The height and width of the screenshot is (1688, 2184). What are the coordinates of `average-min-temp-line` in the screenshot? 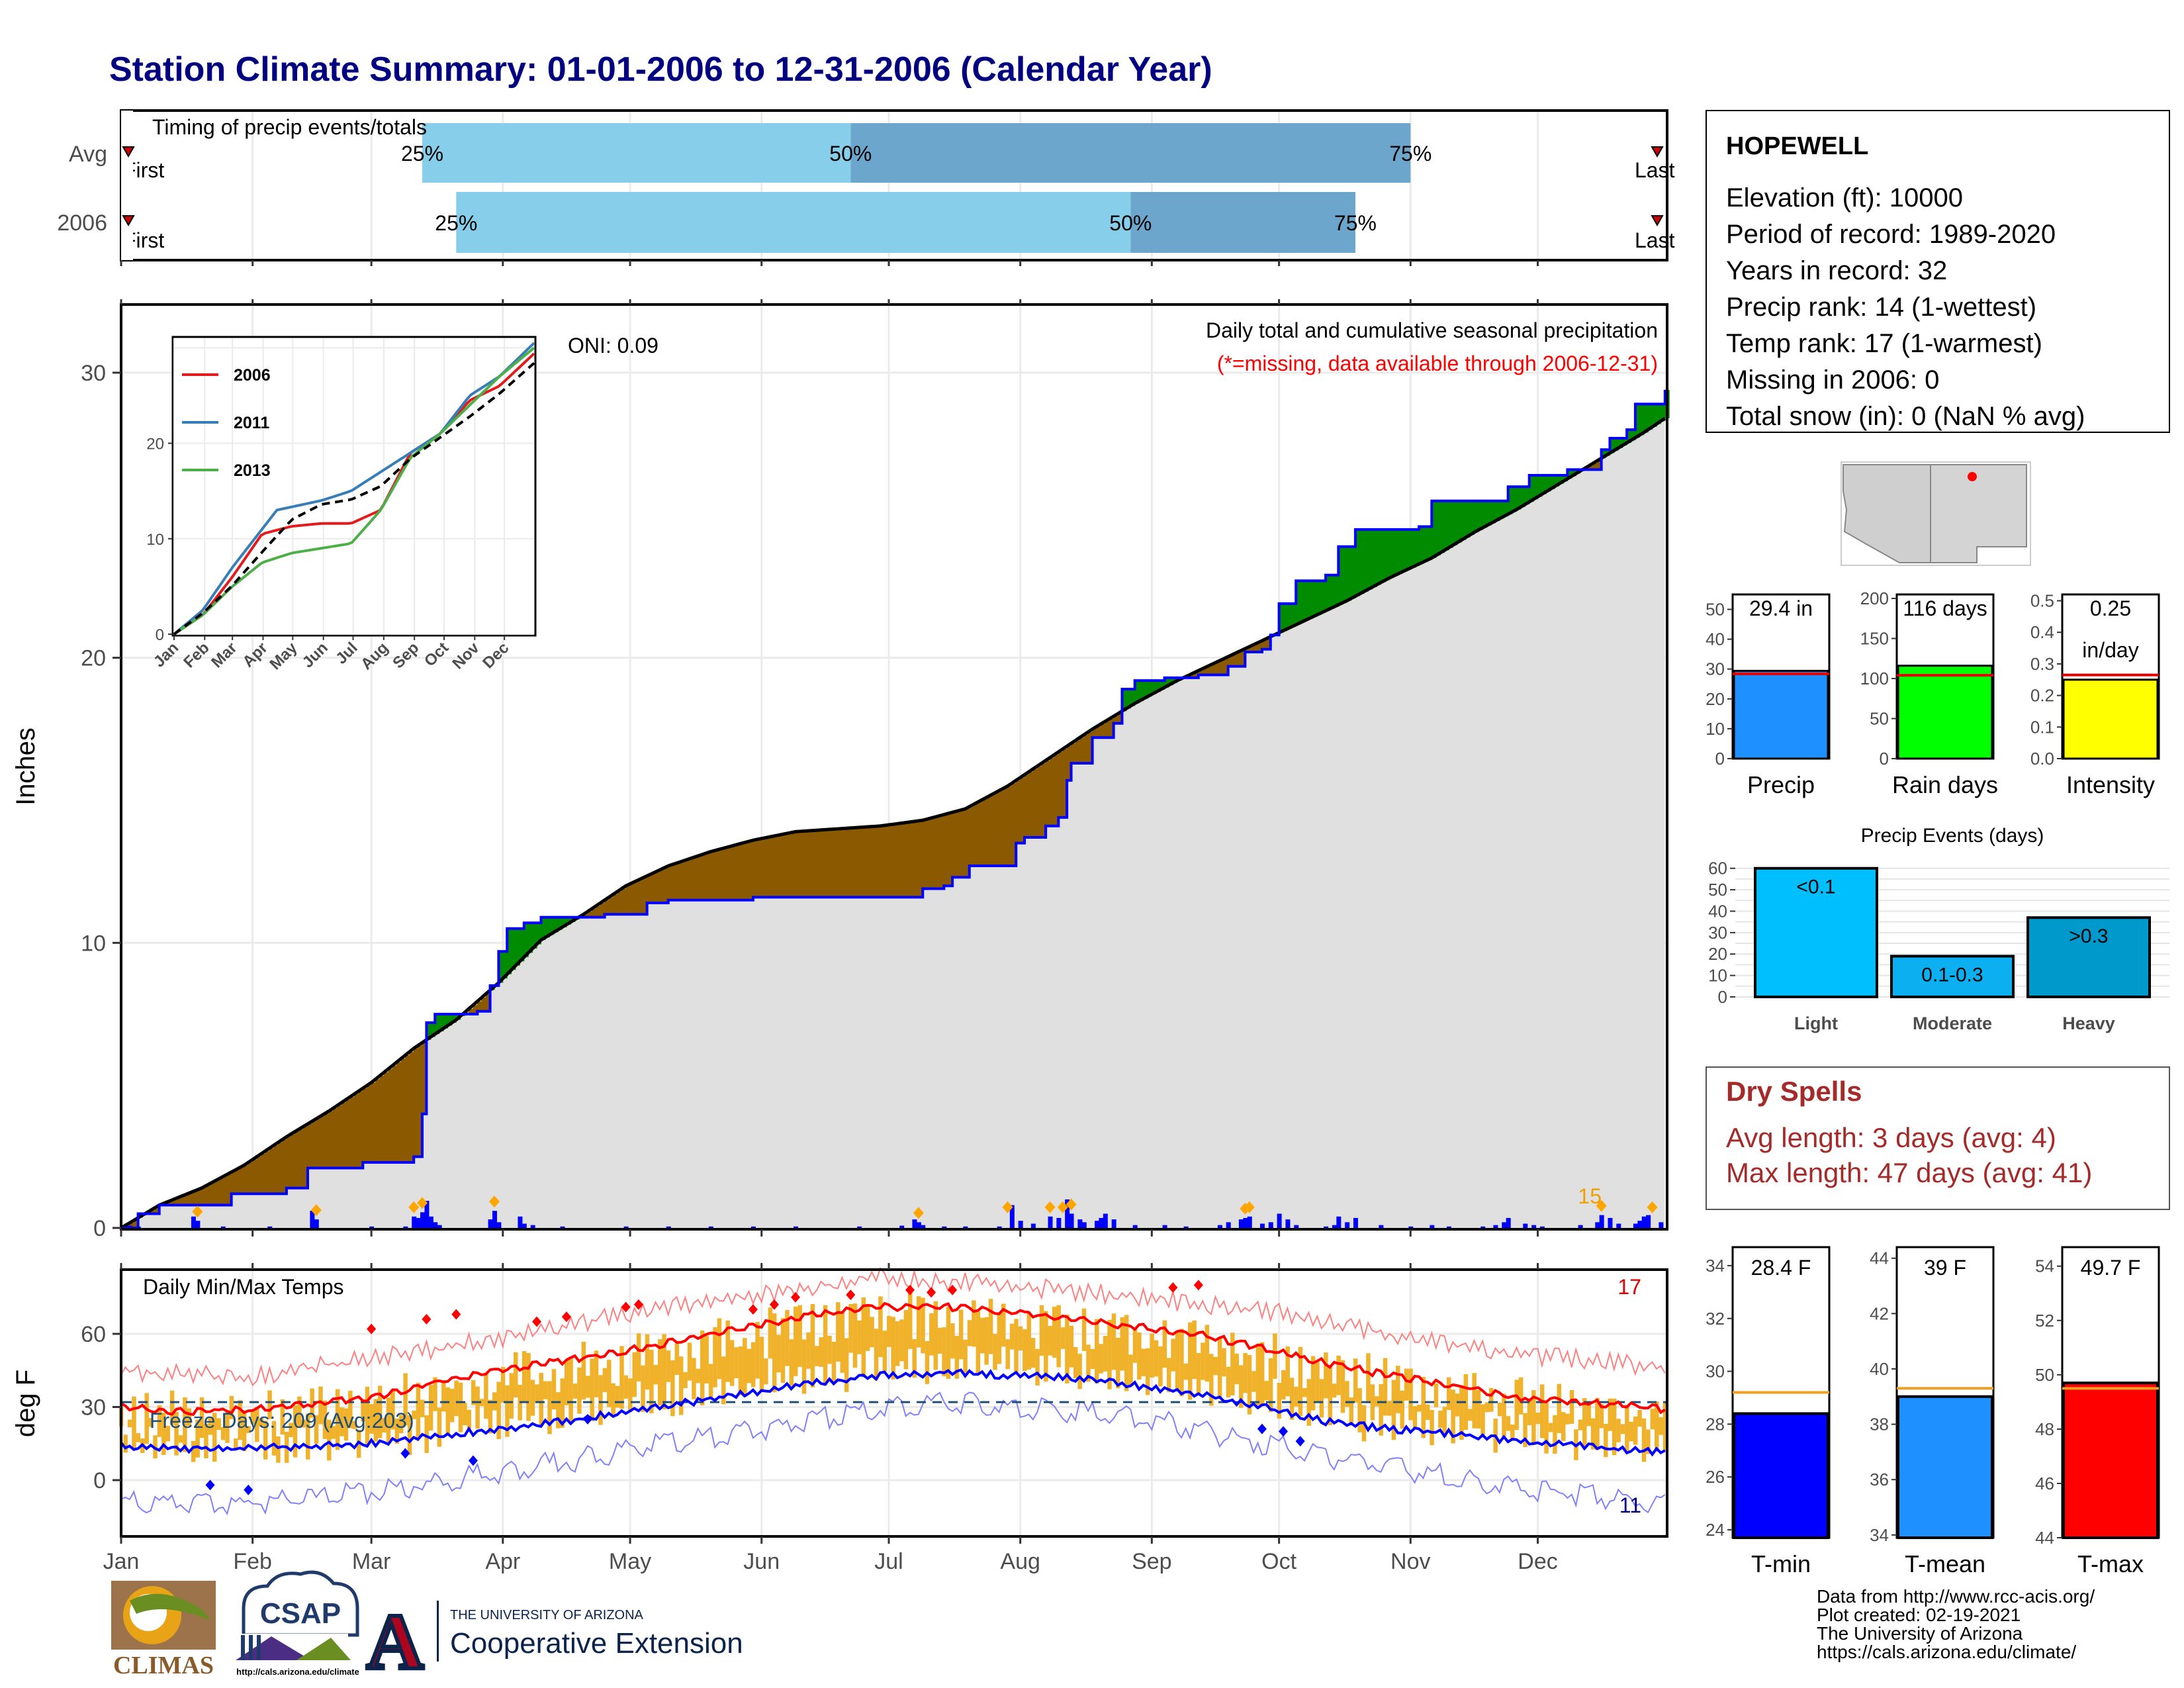 It's located at (893, 1412).